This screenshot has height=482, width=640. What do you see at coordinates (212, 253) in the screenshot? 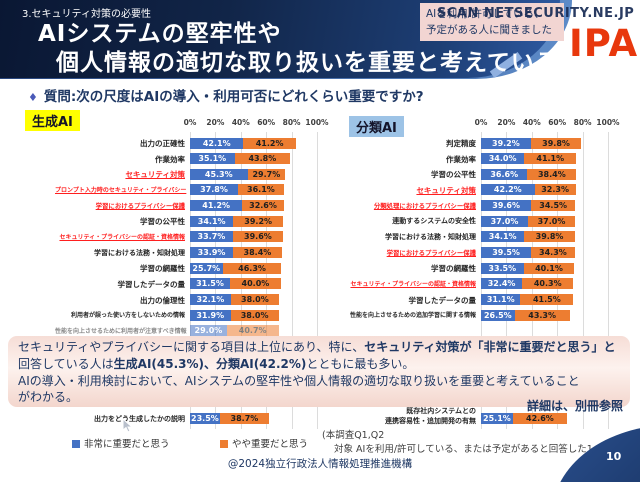
I see `bar-very-important: 33.9%` at bounding box center [212, 253].